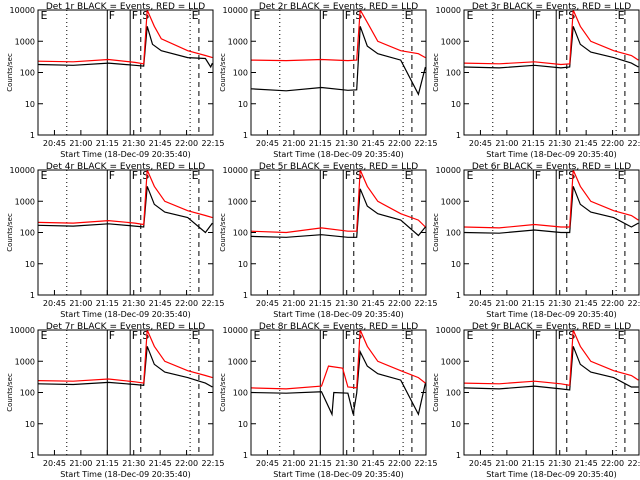 This screenshot has height=480, width=640. I want to click on chart-title: Det 3r BLACK = Events, RED = LLD, so click(551, 7).